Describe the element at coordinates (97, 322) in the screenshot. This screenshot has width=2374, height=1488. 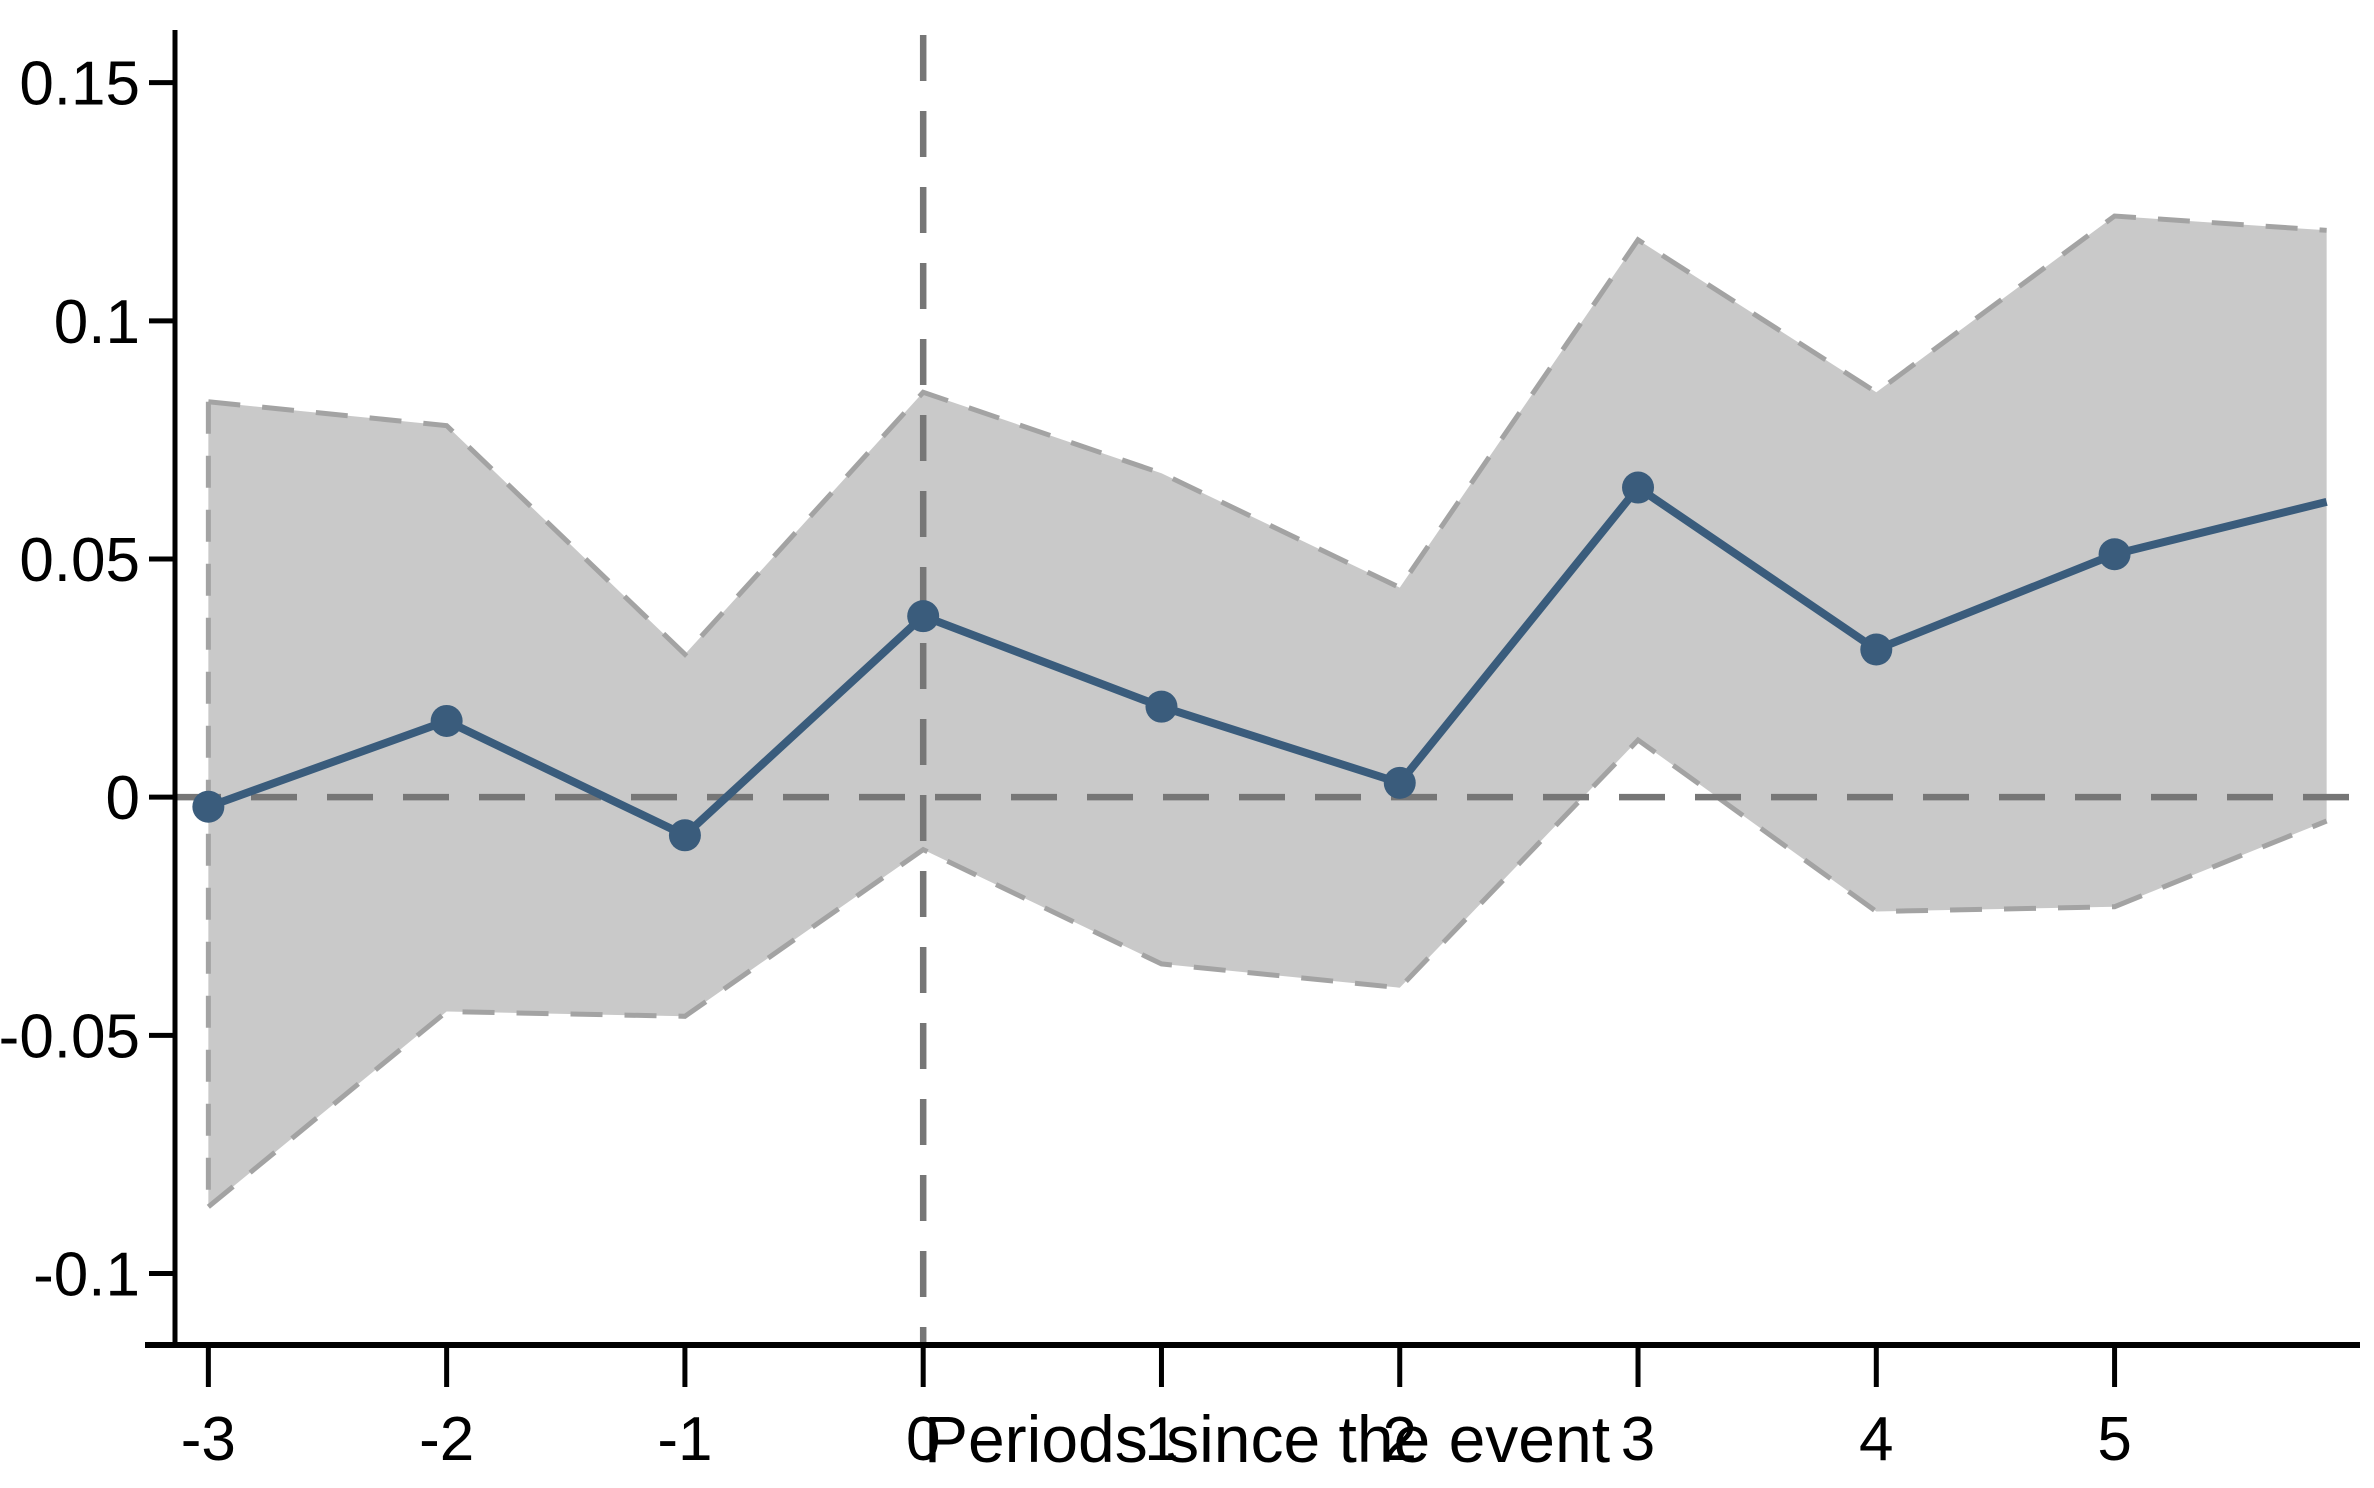
I see `y-tick-label: 0.1` at that location.